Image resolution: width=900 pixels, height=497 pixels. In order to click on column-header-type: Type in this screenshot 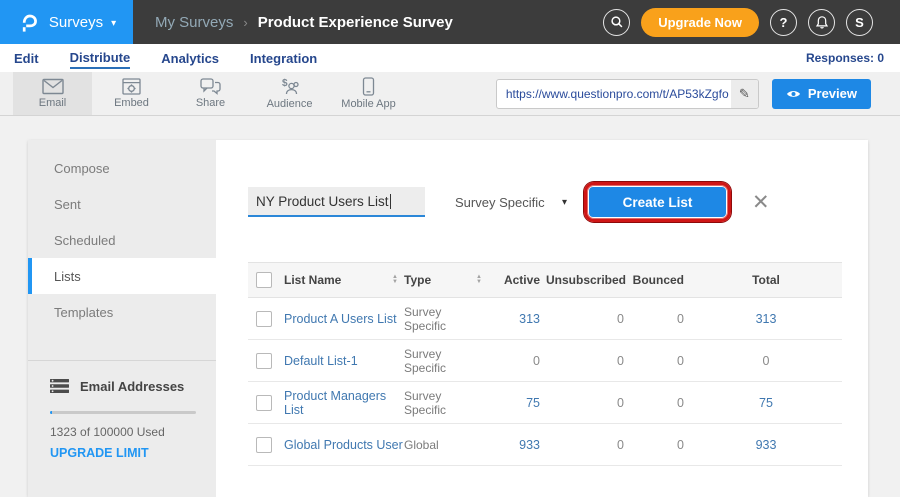, I will do `click(418, 280)`.